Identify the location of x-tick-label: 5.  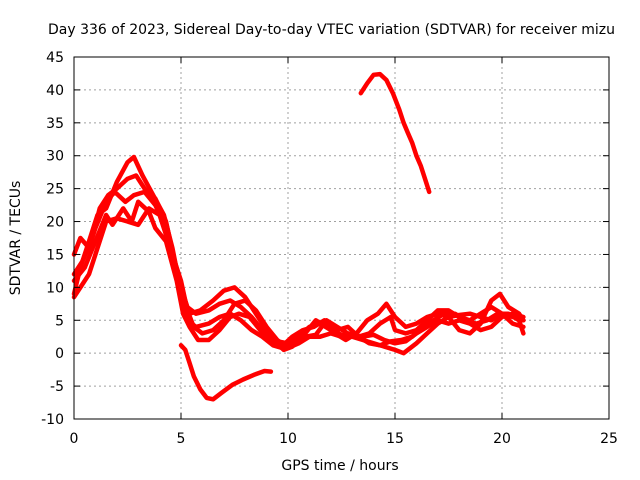
(181, 439).